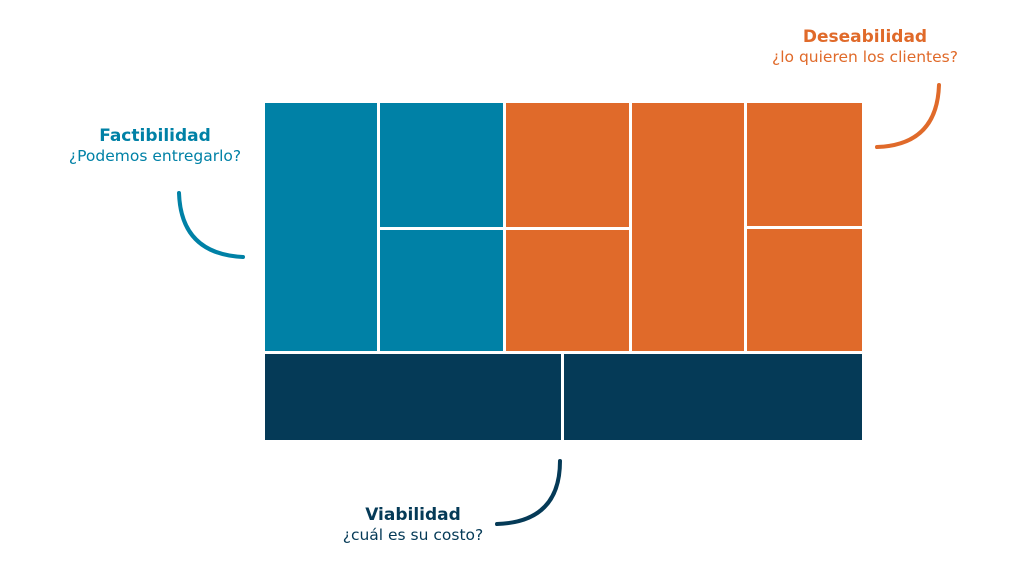 The image size is (1024, 576). I want to click on revenue-streams-block, so click(713, 397).